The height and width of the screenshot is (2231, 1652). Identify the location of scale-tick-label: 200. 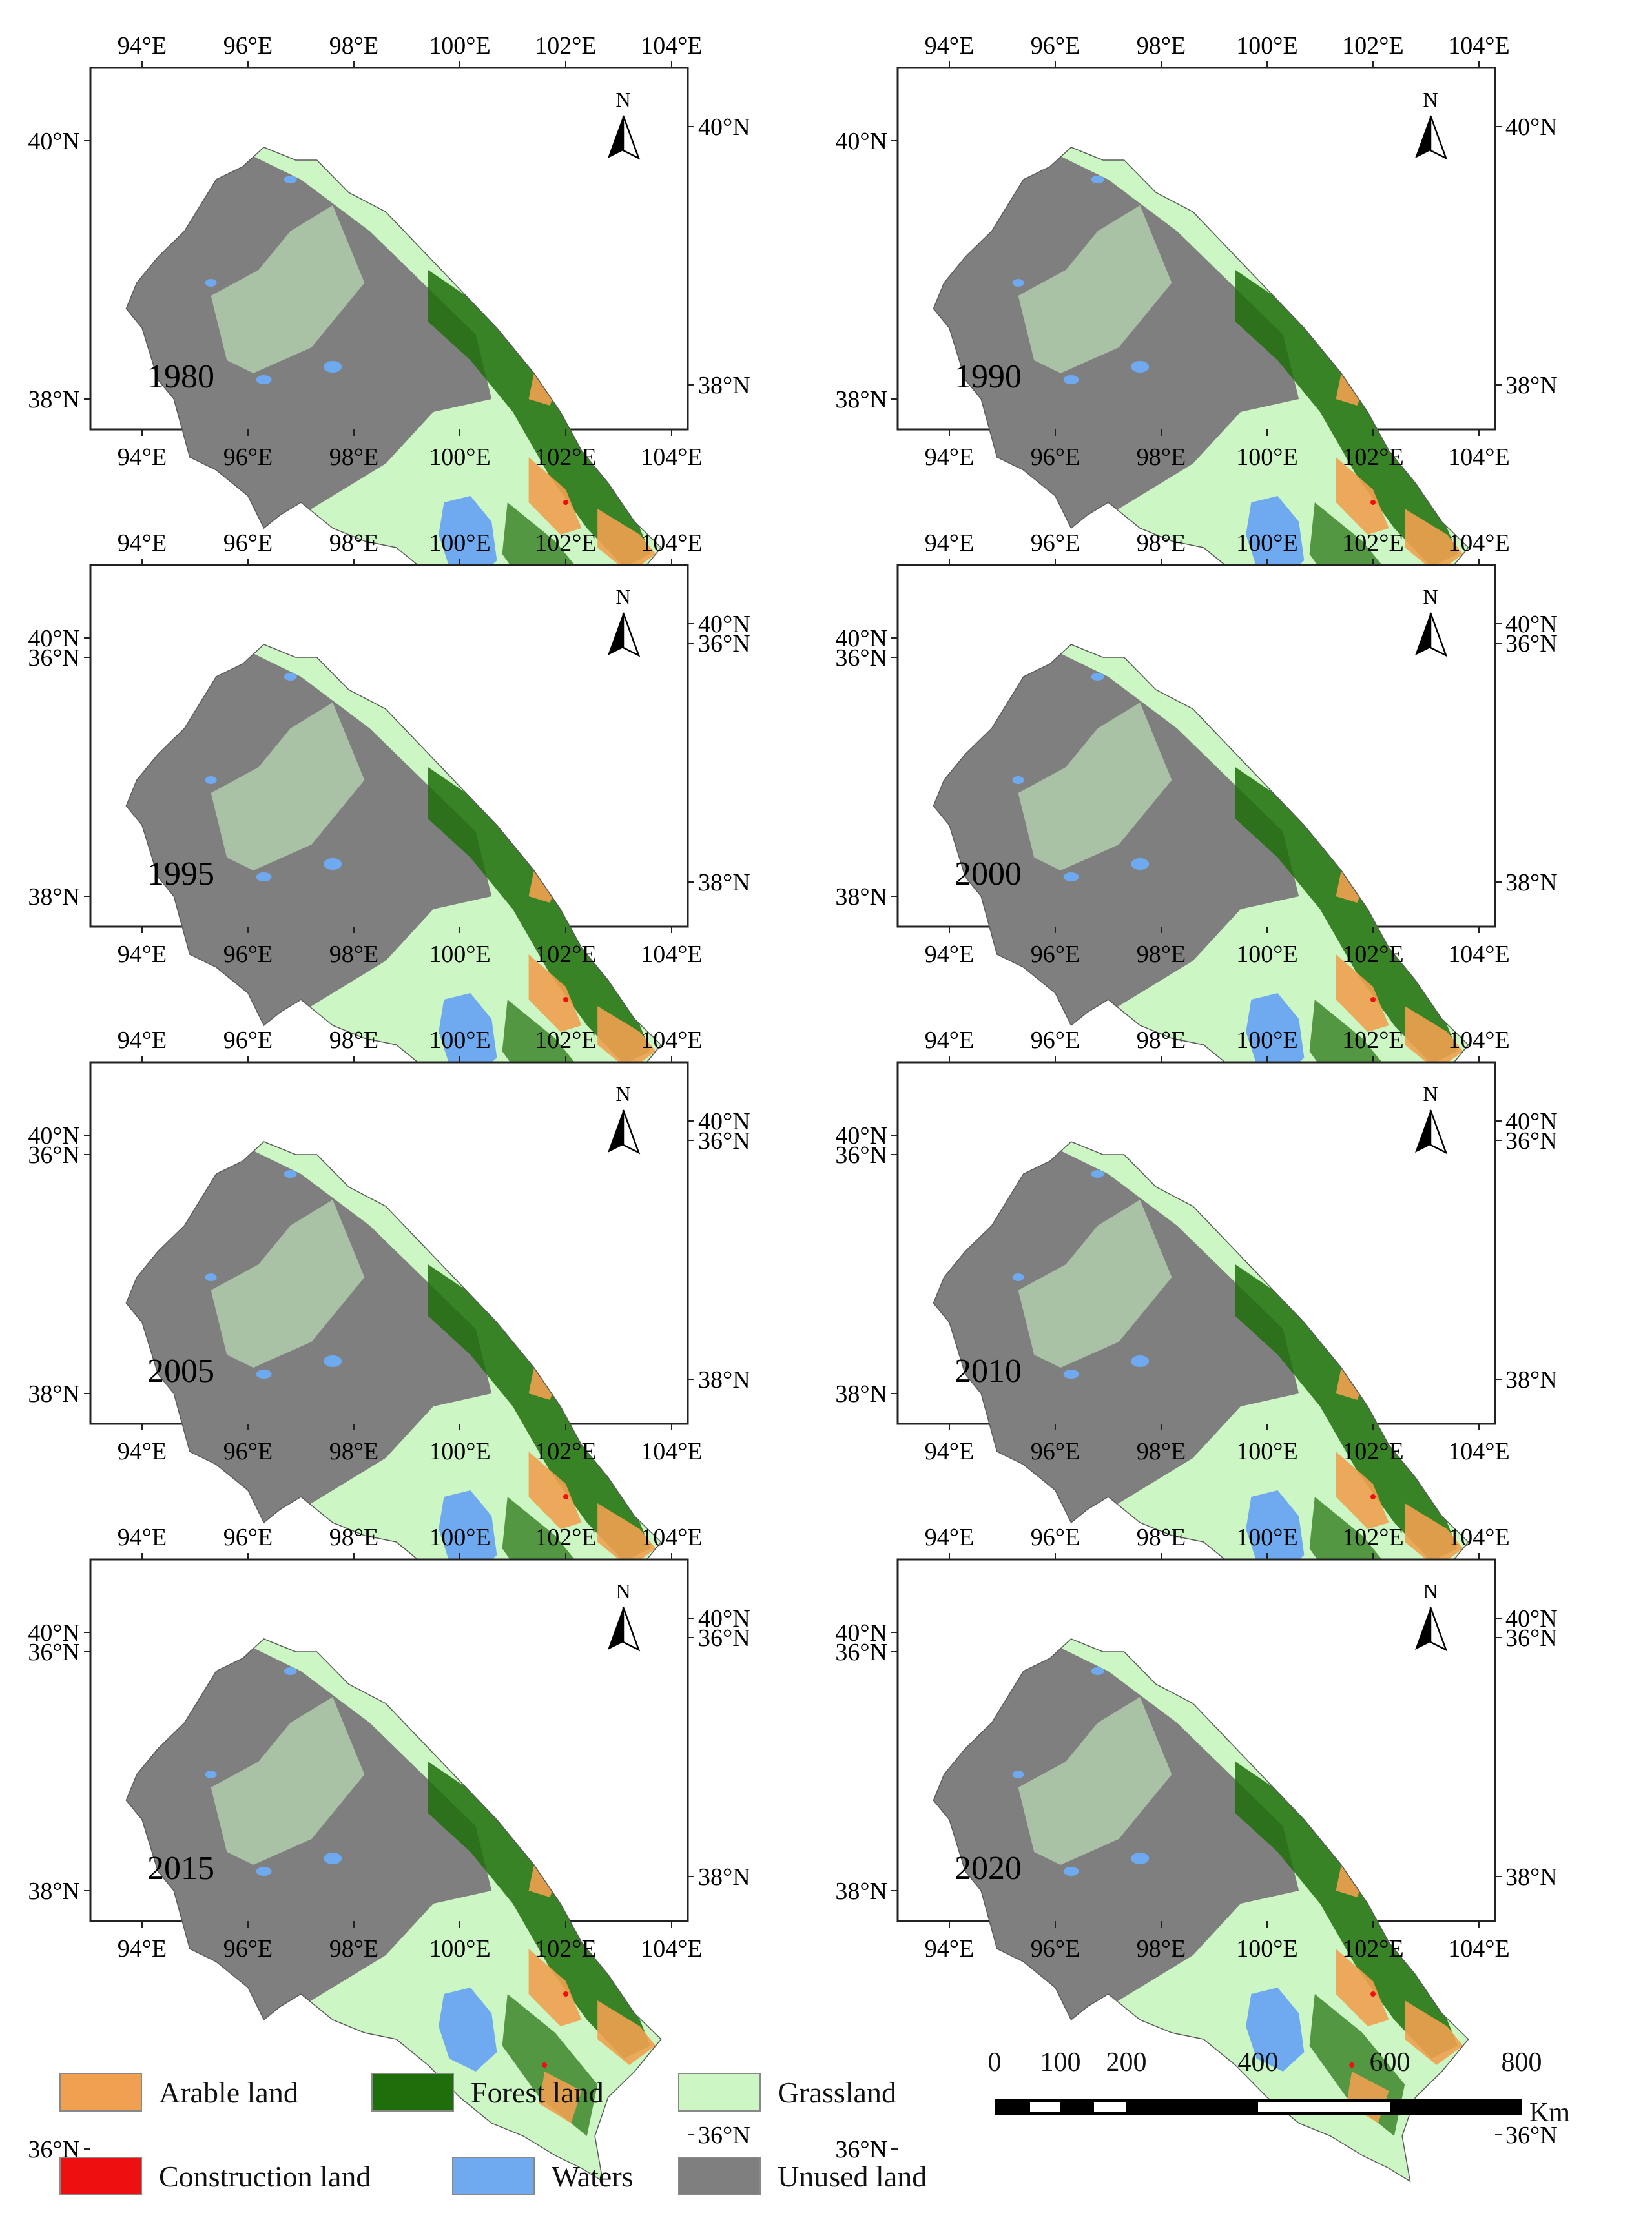
(1126, 2062).